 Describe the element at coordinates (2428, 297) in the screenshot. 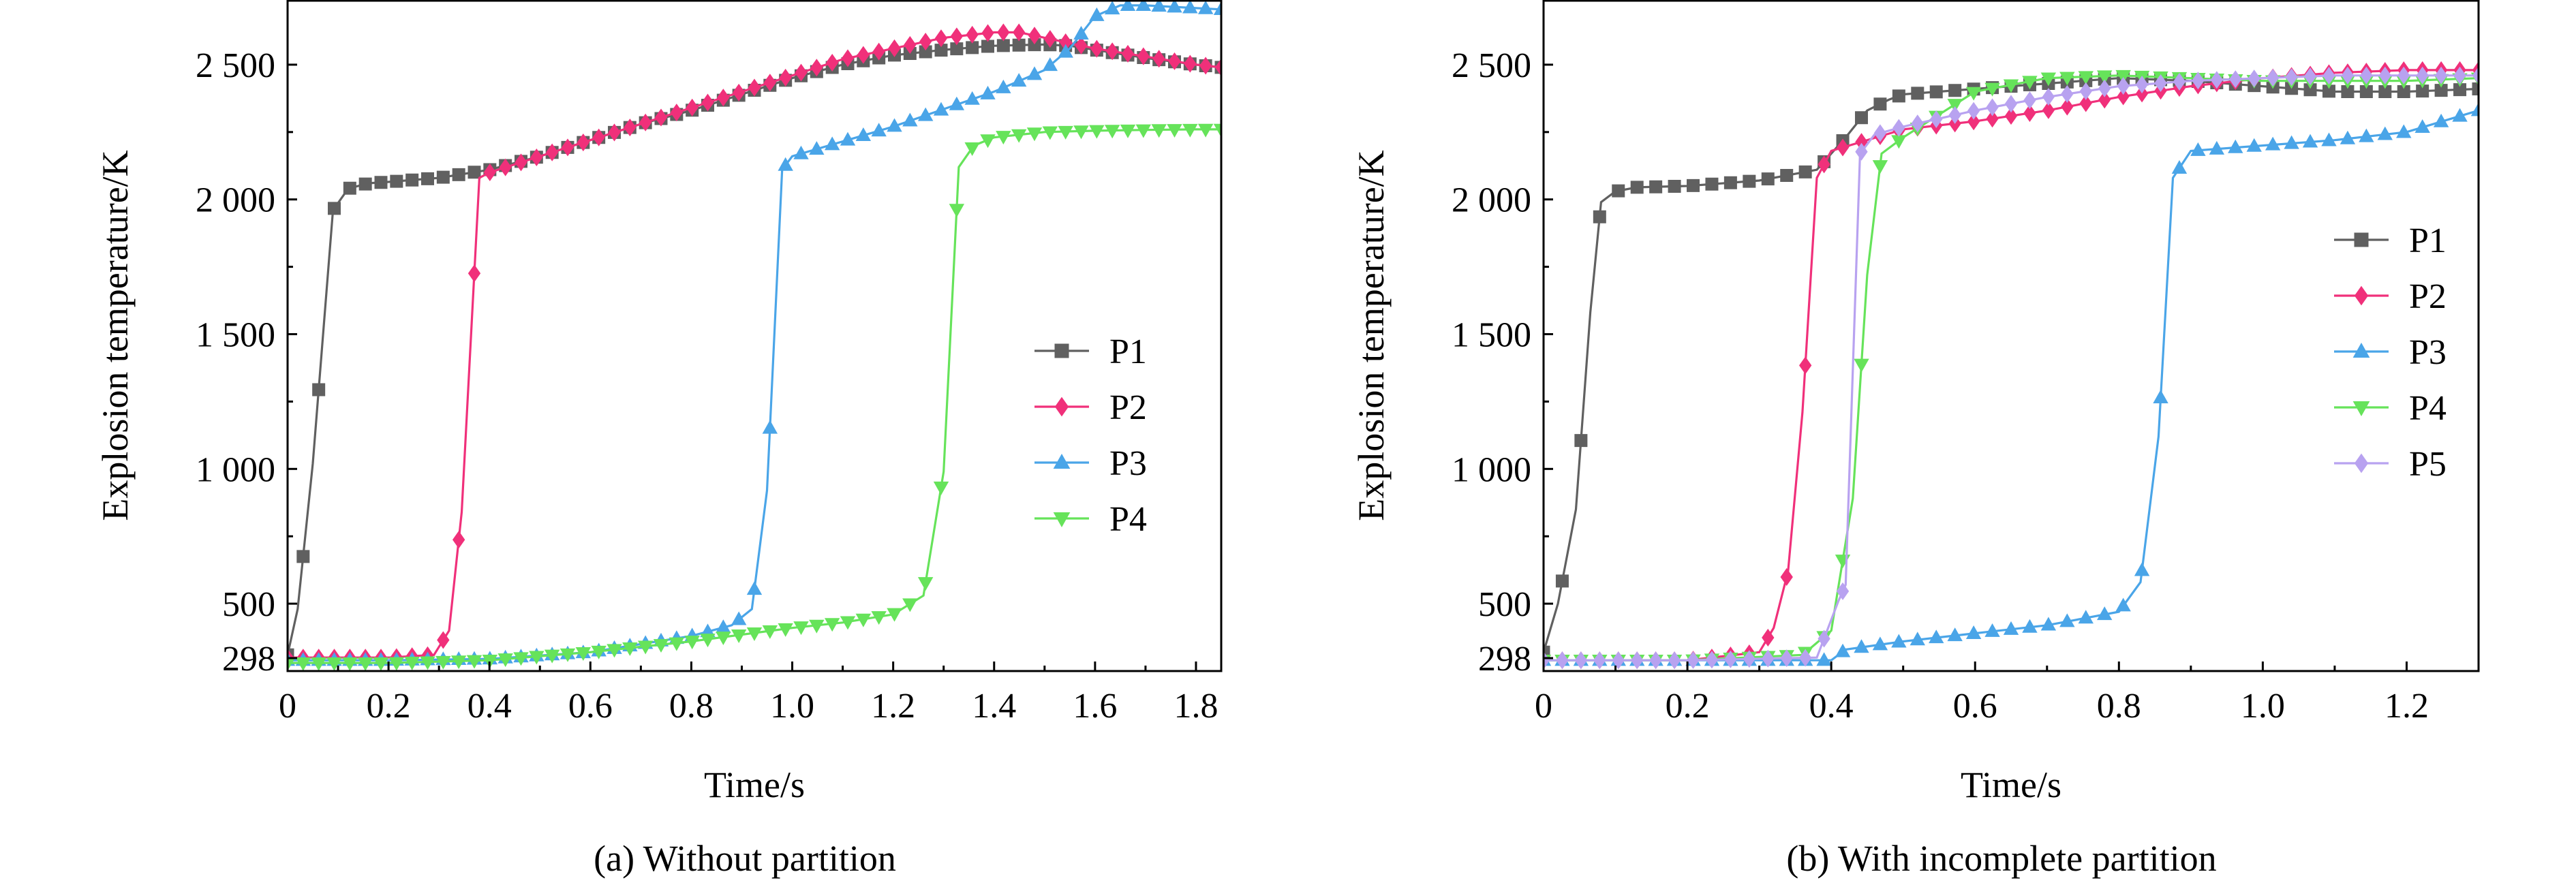

I see `legend-label: P2` at that location.